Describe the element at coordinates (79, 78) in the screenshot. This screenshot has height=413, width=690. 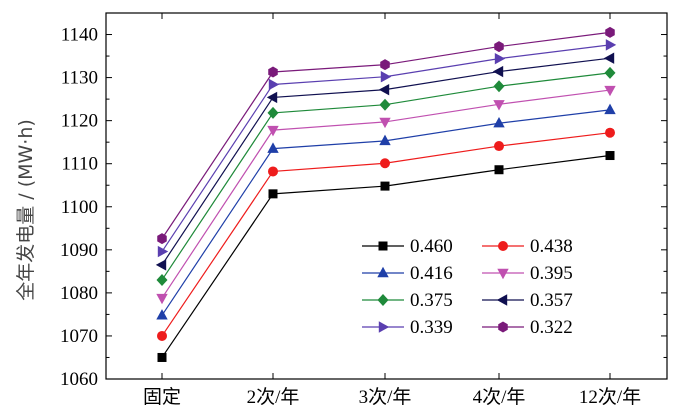
I see `y-tick-label: 1130` at that location.